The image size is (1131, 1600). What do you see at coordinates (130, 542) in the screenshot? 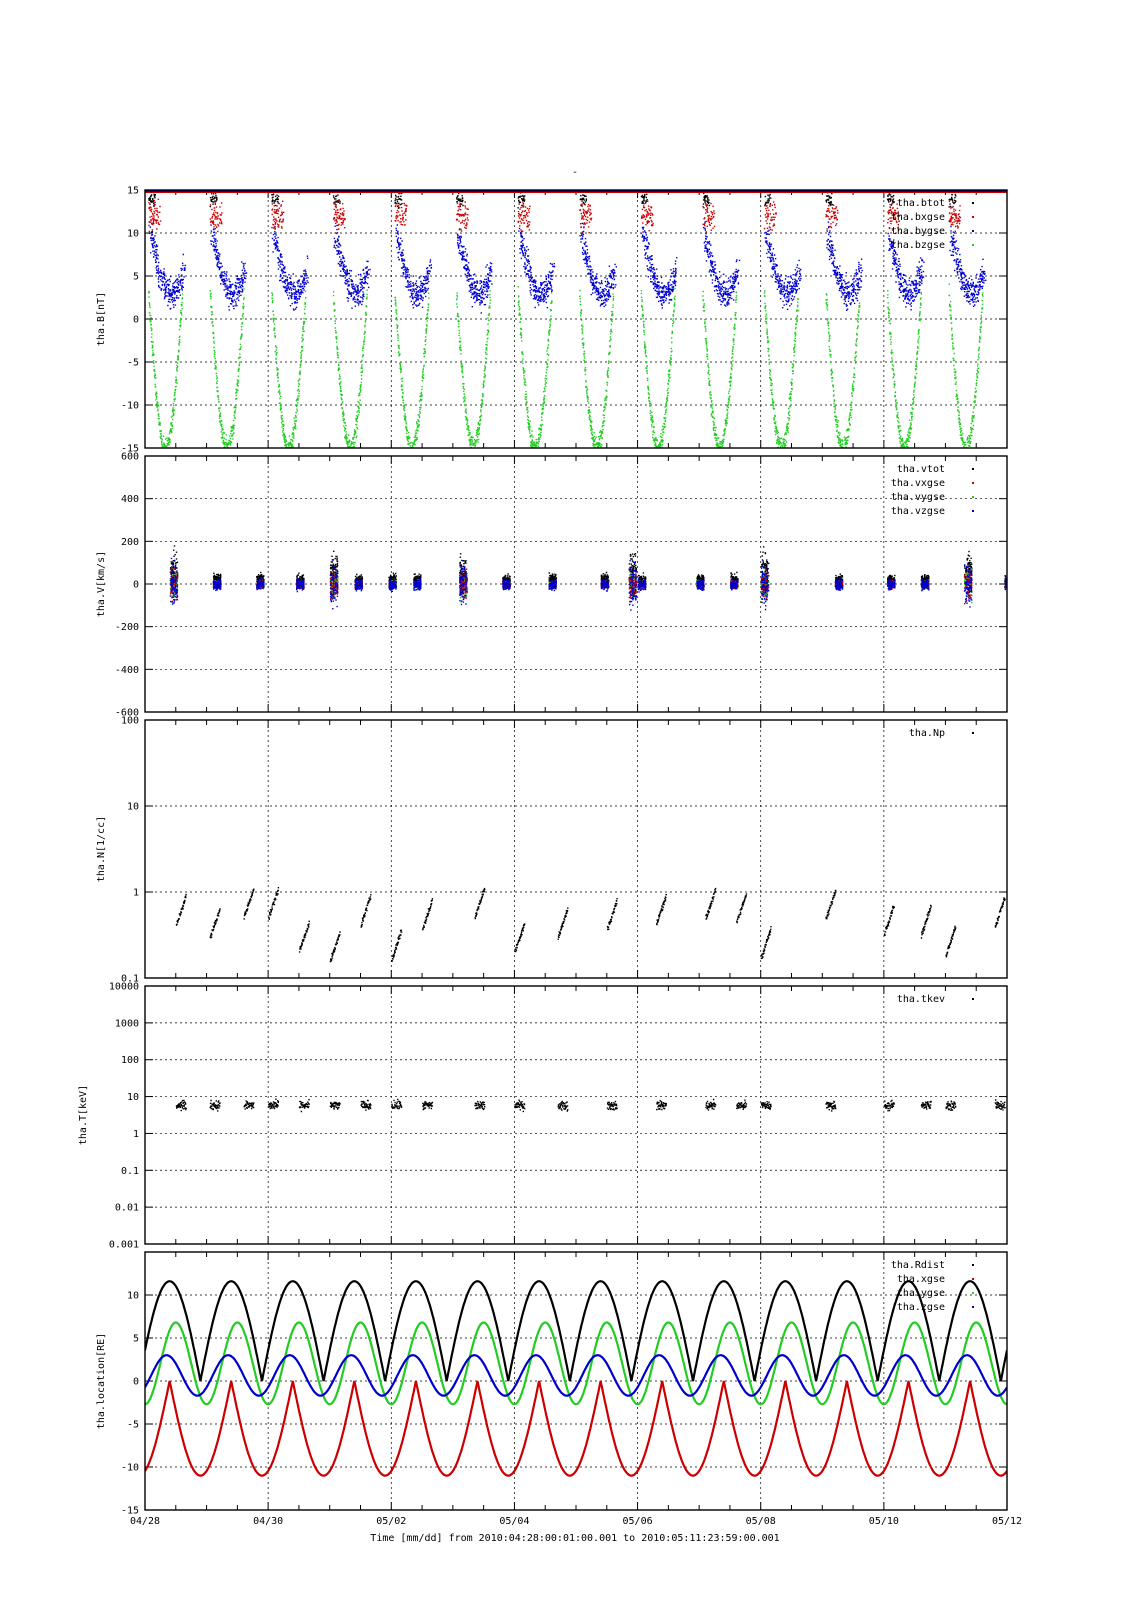
I see `y-tick-label: 200` at bounding box center [130, 542].